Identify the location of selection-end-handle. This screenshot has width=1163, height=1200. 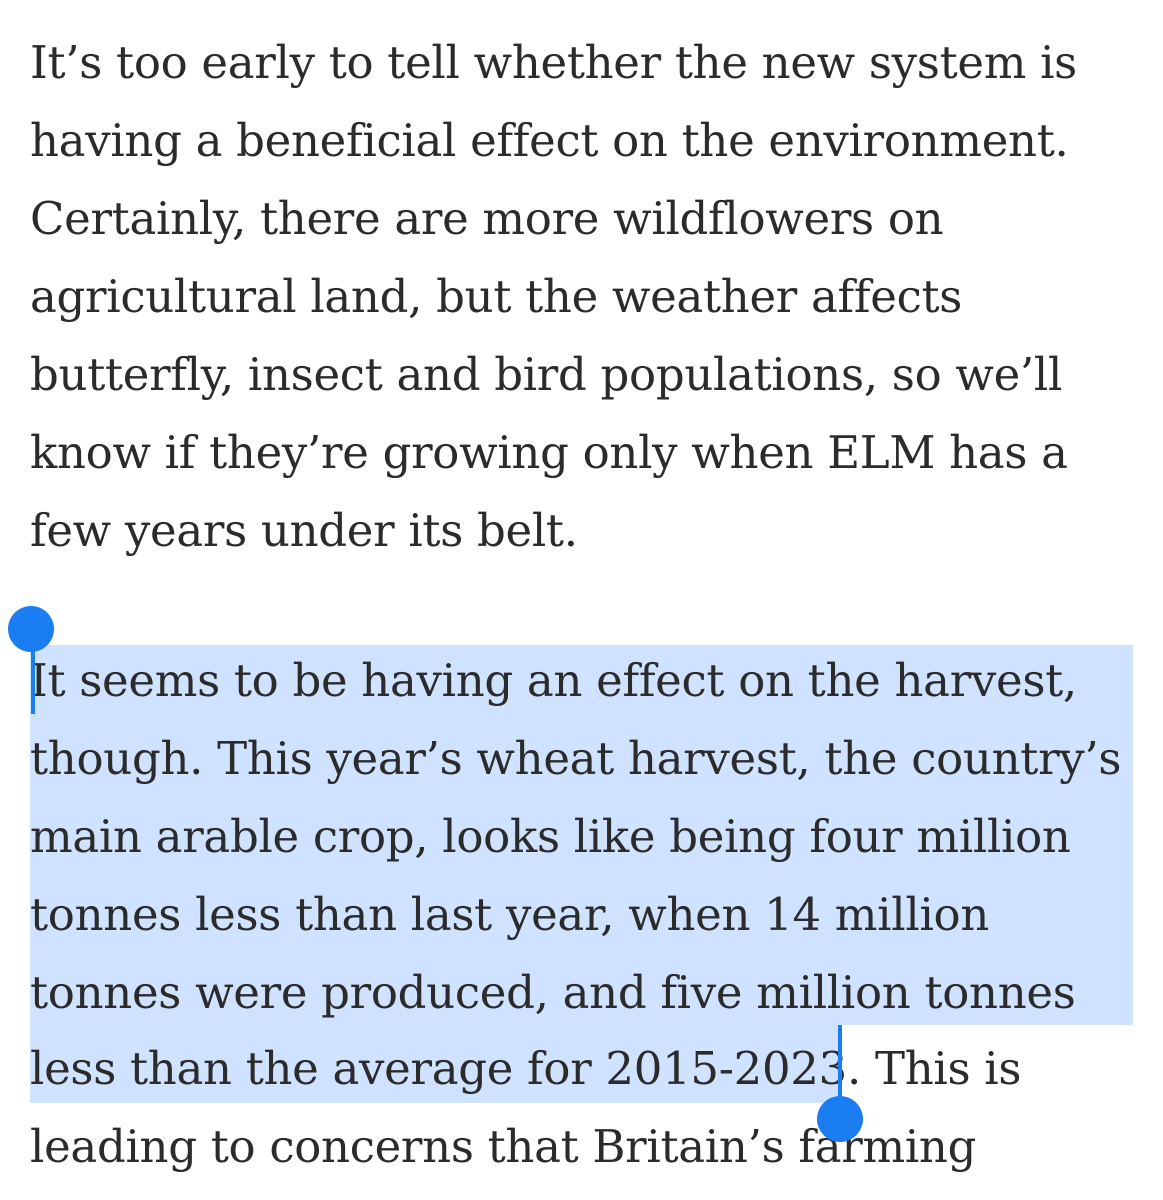
(840, 1119).